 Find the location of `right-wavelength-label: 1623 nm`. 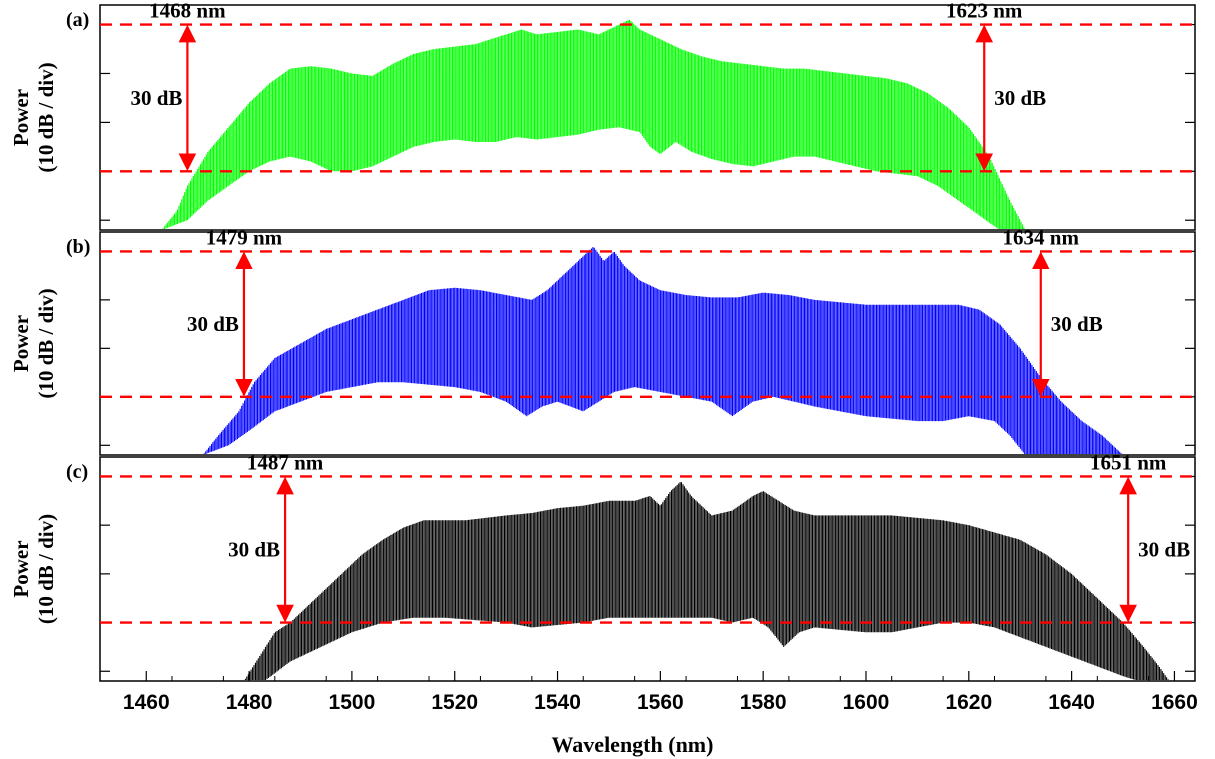

right-wavelength-label: 1623 nm is located at coordinates (984, 11).